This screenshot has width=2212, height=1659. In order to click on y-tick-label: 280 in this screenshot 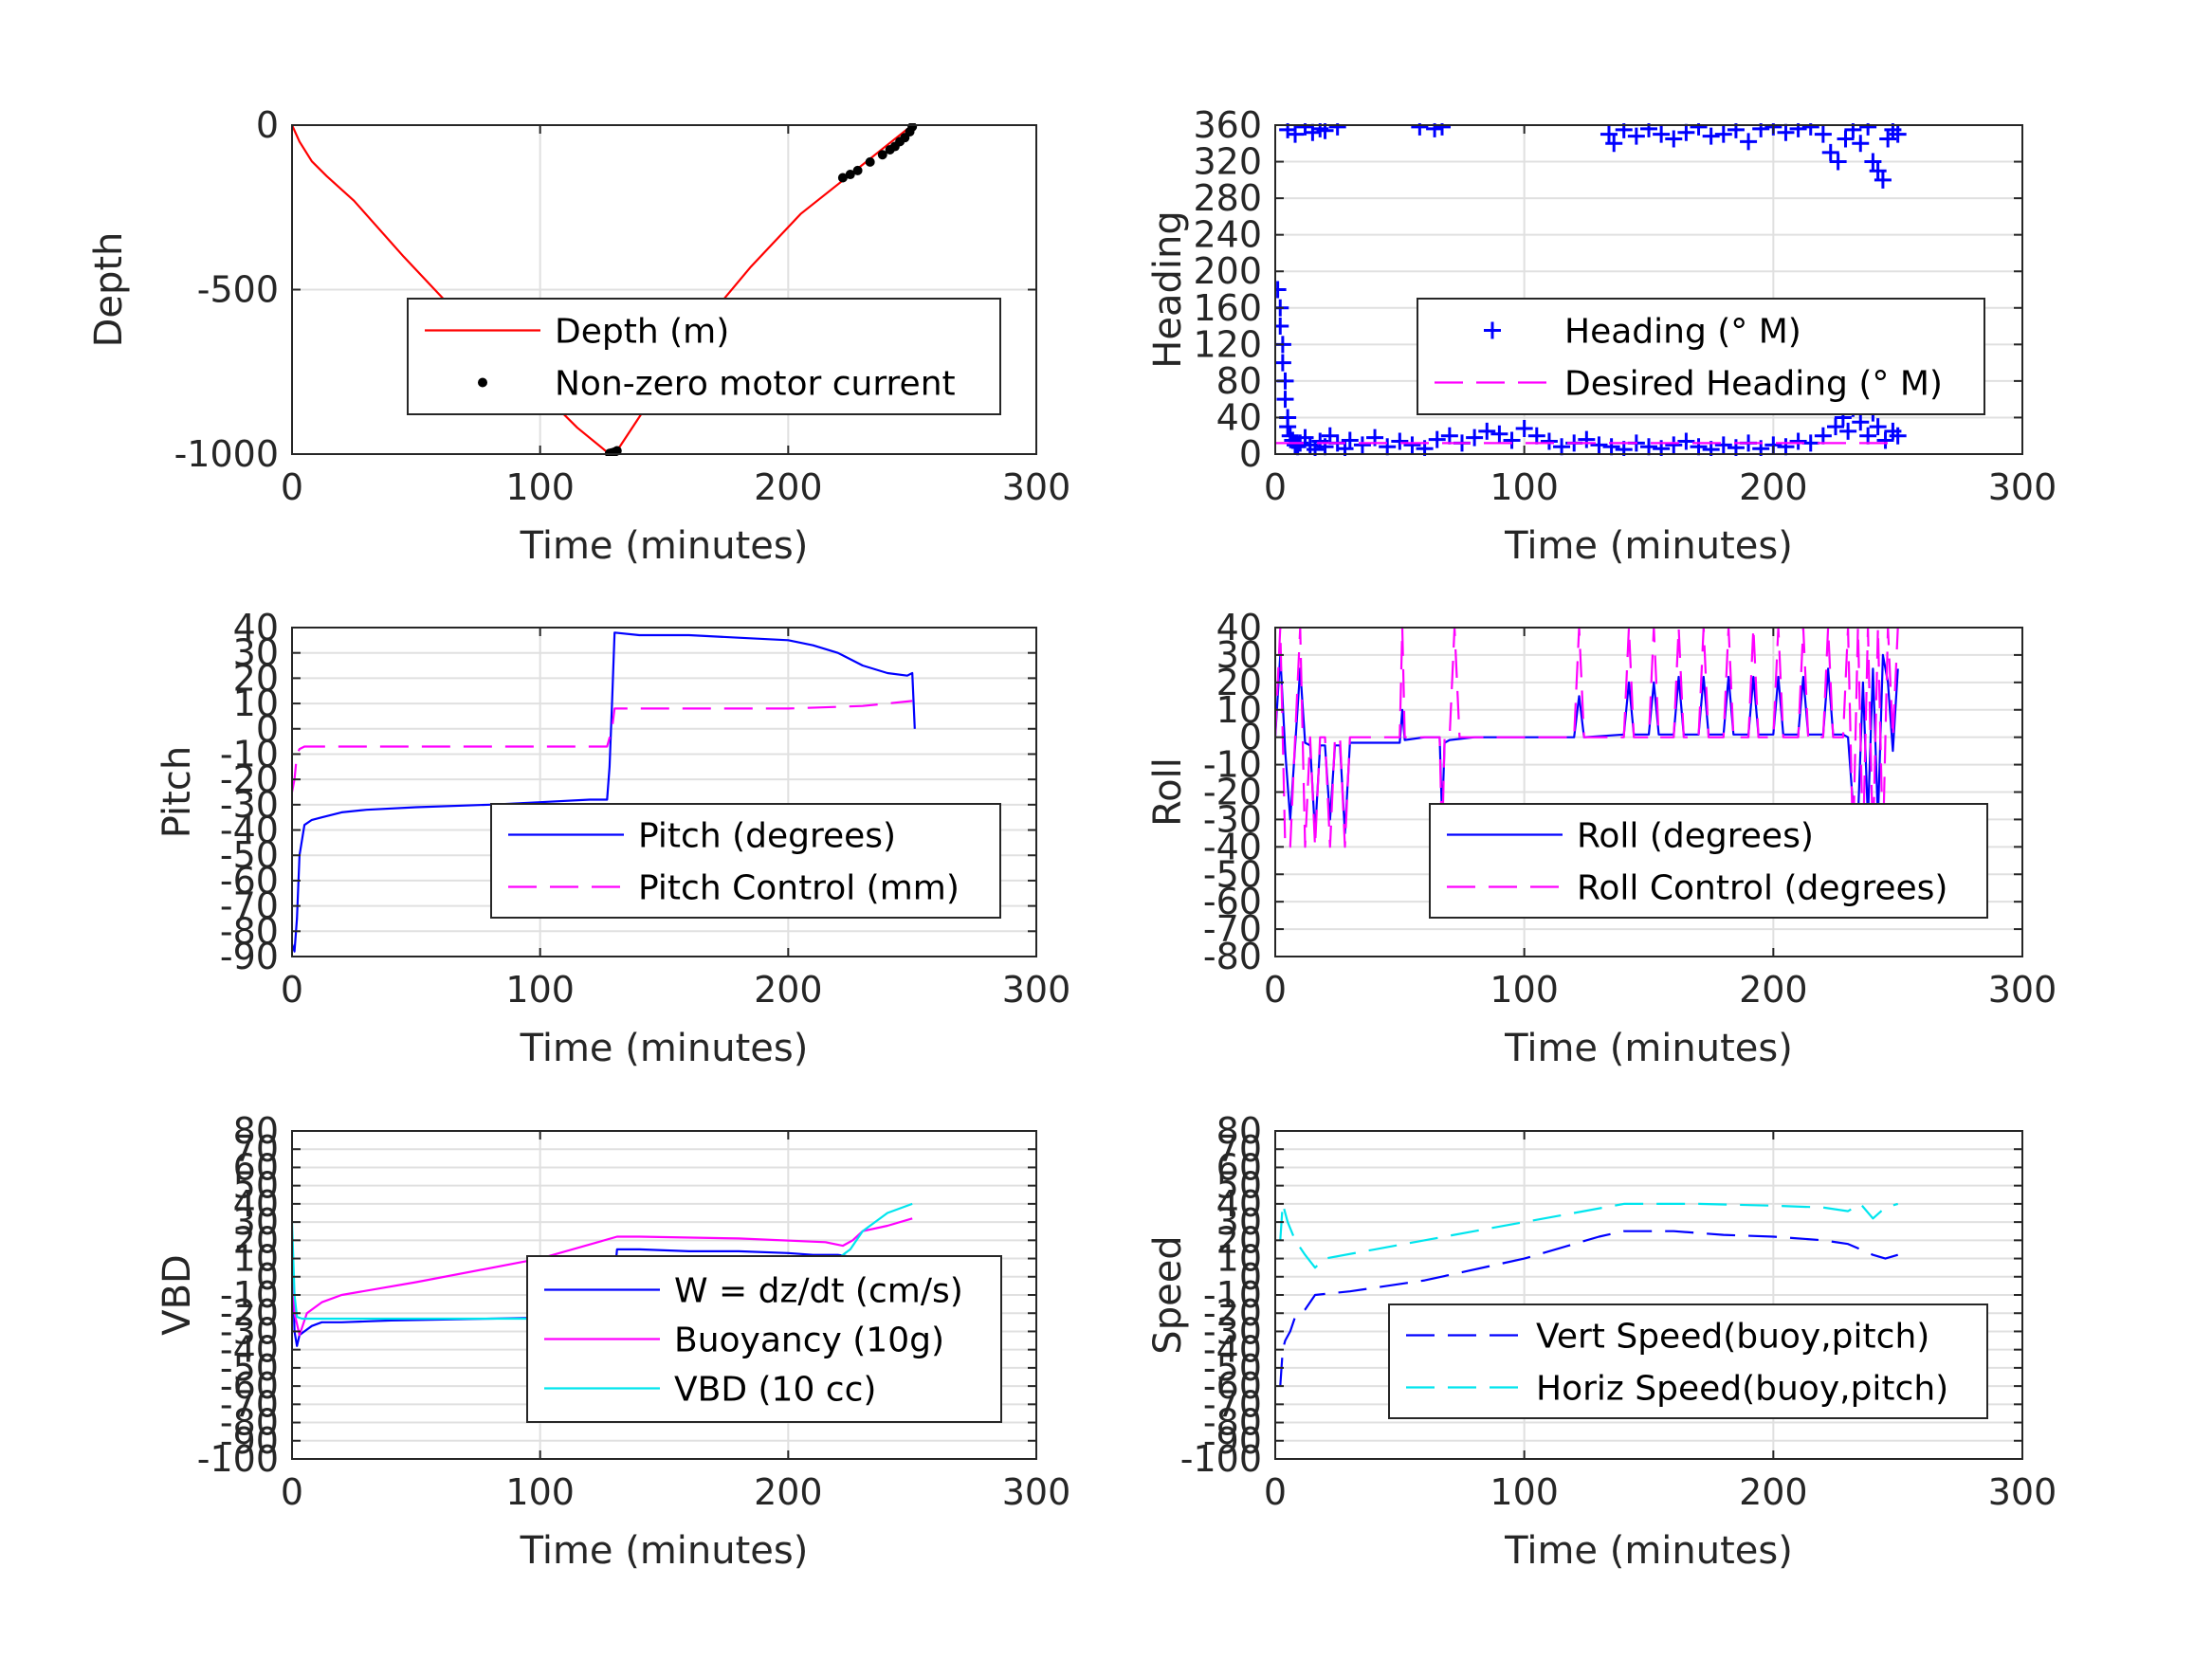, I will do `click(1227, 198)`.